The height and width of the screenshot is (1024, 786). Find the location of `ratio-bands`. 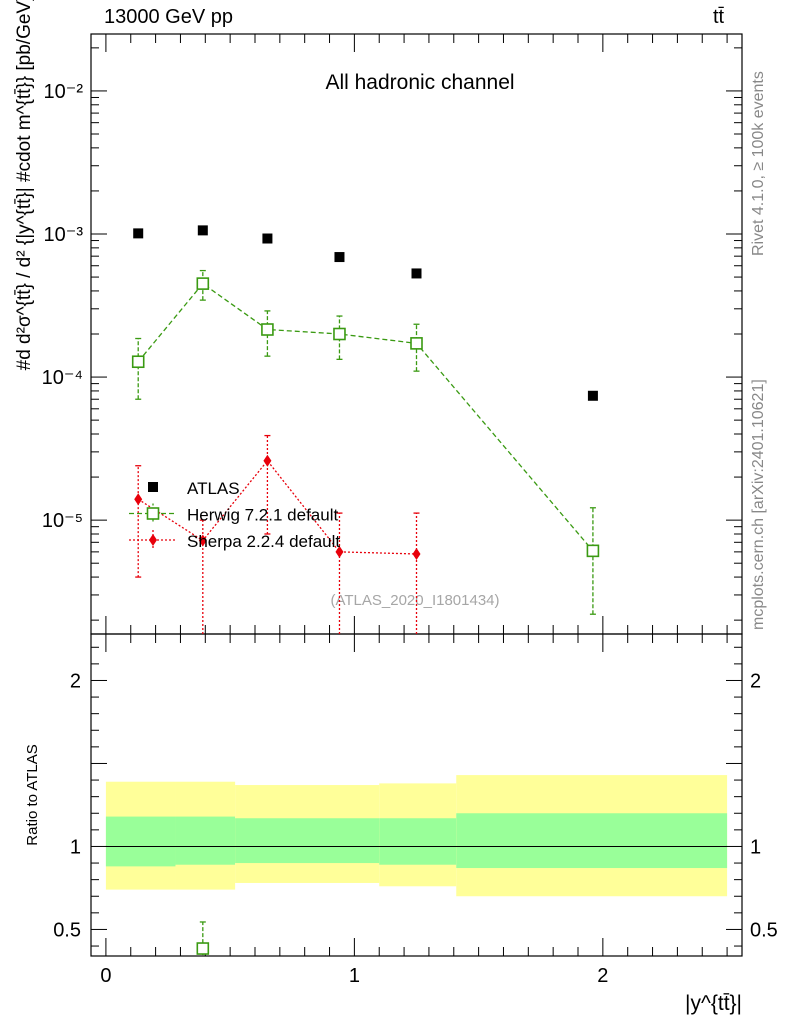

ratio-bands is located at coordinates (416, 836).